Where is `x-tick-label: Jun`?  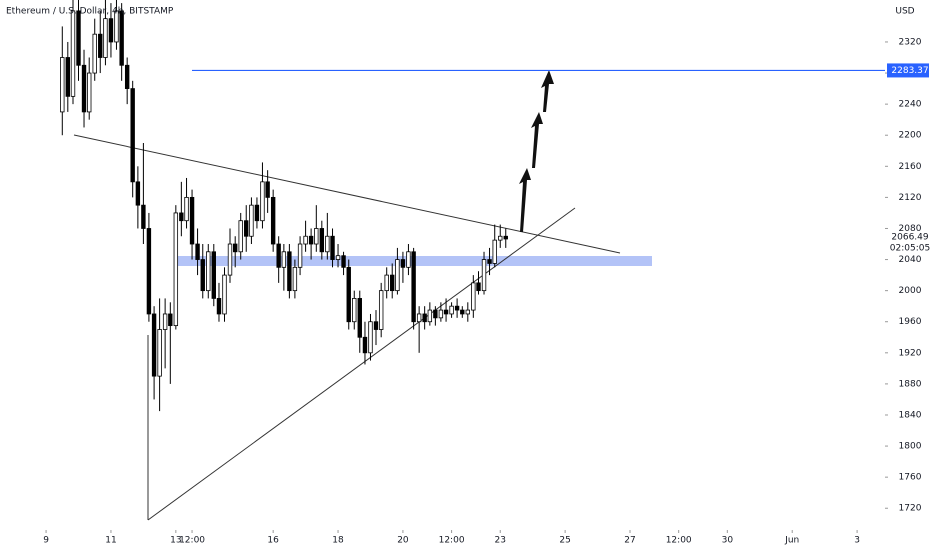
x-tick-label: Jun is located at coordinates (791, 541).